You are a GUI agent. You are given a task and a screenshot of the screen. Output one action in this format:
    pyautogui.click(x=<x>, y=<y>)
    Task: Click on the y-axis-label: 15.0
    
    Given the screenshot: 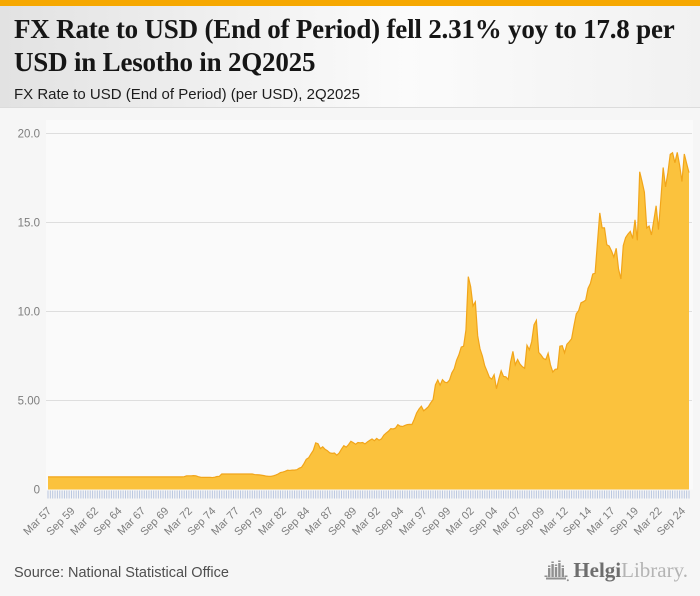 What is the action you would take?
    pyautogui.click(x=29, y=224)
    